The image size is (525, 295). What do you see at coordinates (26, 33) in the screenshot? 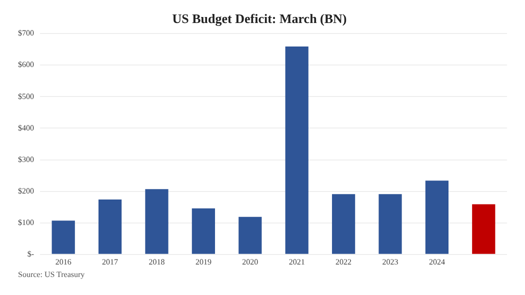
I see `y-tick-label: $700` at bounding box center [26, 33].